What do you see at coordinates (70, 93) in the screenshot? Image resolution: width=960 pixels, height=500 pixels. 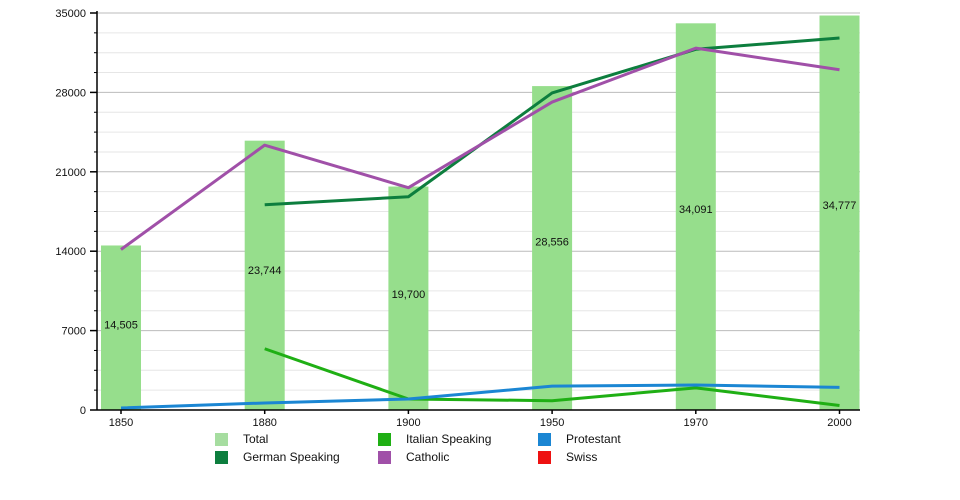 I see `y-tick-label: 28000` at bounding box center [70, 93].